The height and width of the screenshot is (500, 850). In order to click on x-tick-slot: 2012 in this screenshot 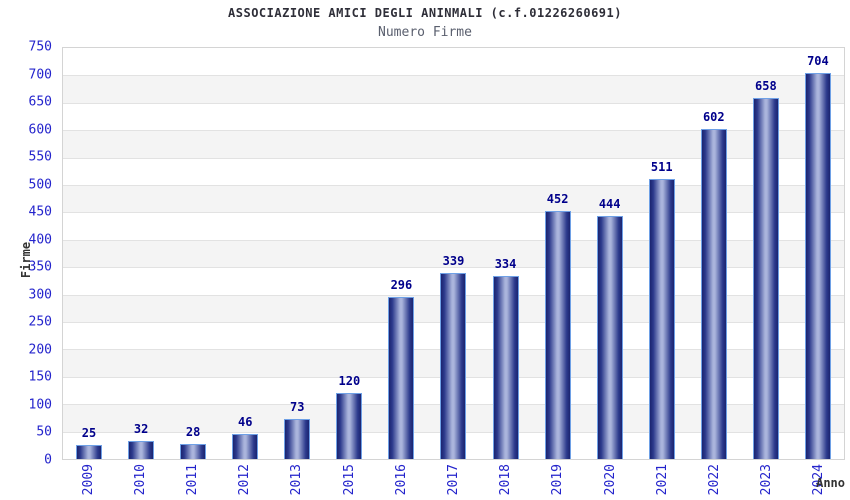, I will do `click(245, 482)`.